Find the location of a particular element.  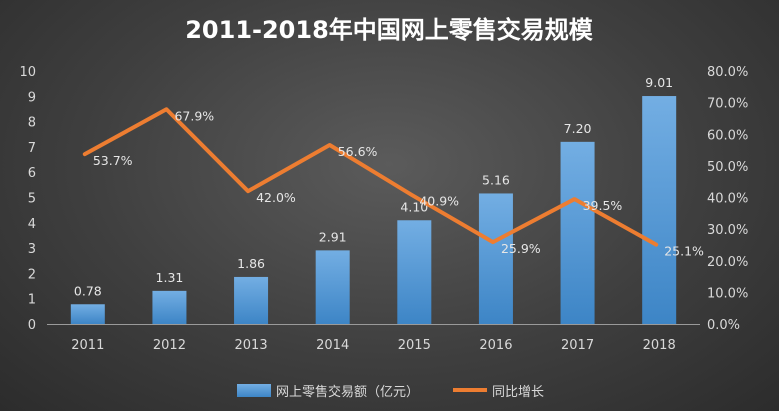

growth-value-label: 53.7% is located at coordinates (113, 160).